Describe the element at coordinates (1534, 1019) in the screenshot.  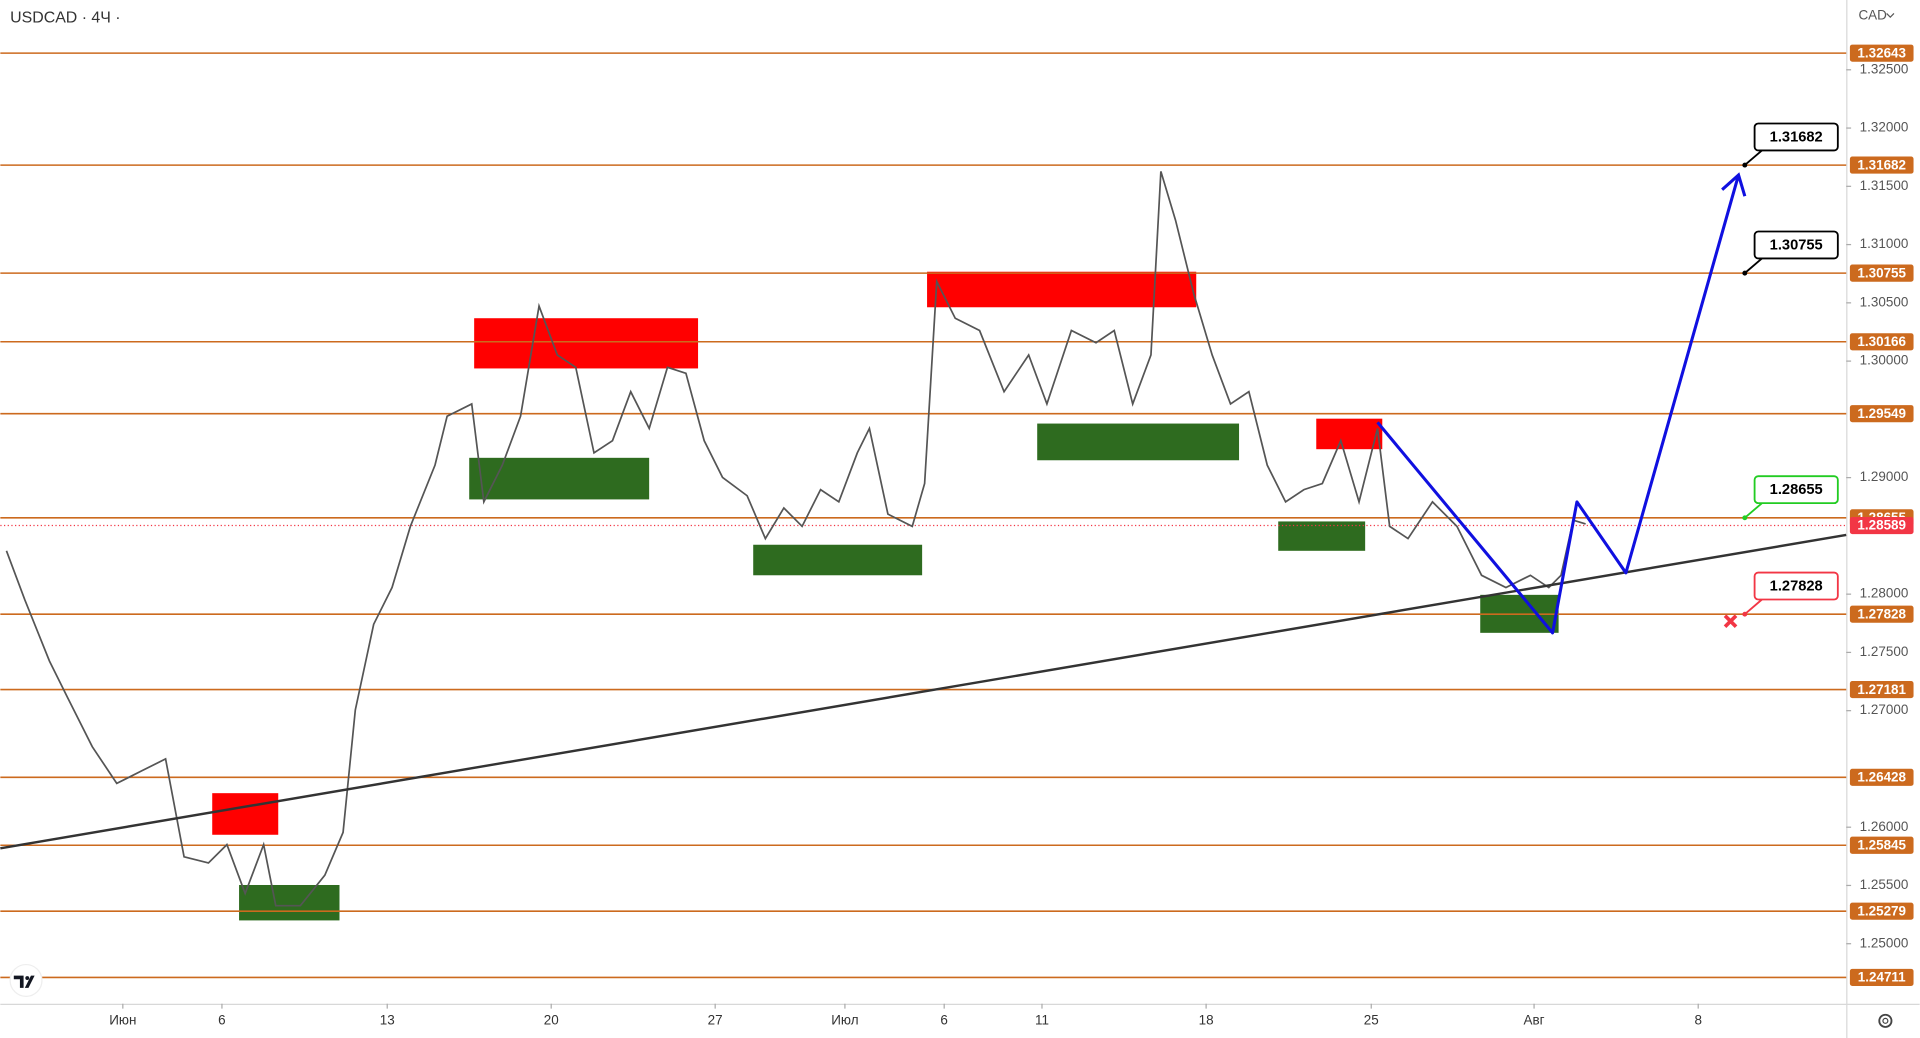
I see `x-tick-label: Авг` at that location.